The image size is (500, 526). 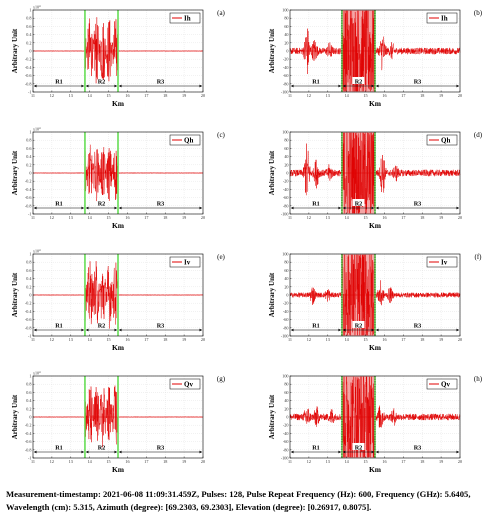 What do you see at coordinates (286, 34) in the screenshot?
I see `y-tick-label: 40` at bounding box center [286, 34].